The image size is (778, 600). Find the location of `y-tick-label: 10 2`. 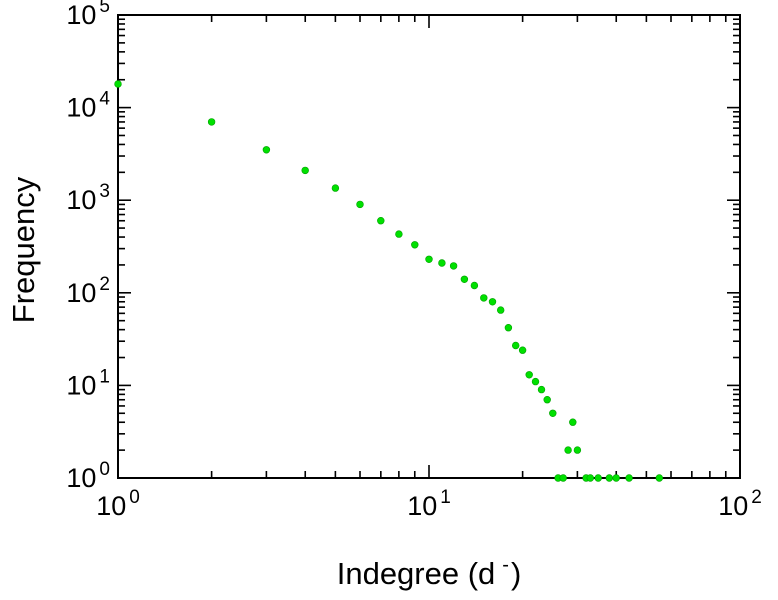

y-tick-label: 10 2 is located at coordinates (88, 291).